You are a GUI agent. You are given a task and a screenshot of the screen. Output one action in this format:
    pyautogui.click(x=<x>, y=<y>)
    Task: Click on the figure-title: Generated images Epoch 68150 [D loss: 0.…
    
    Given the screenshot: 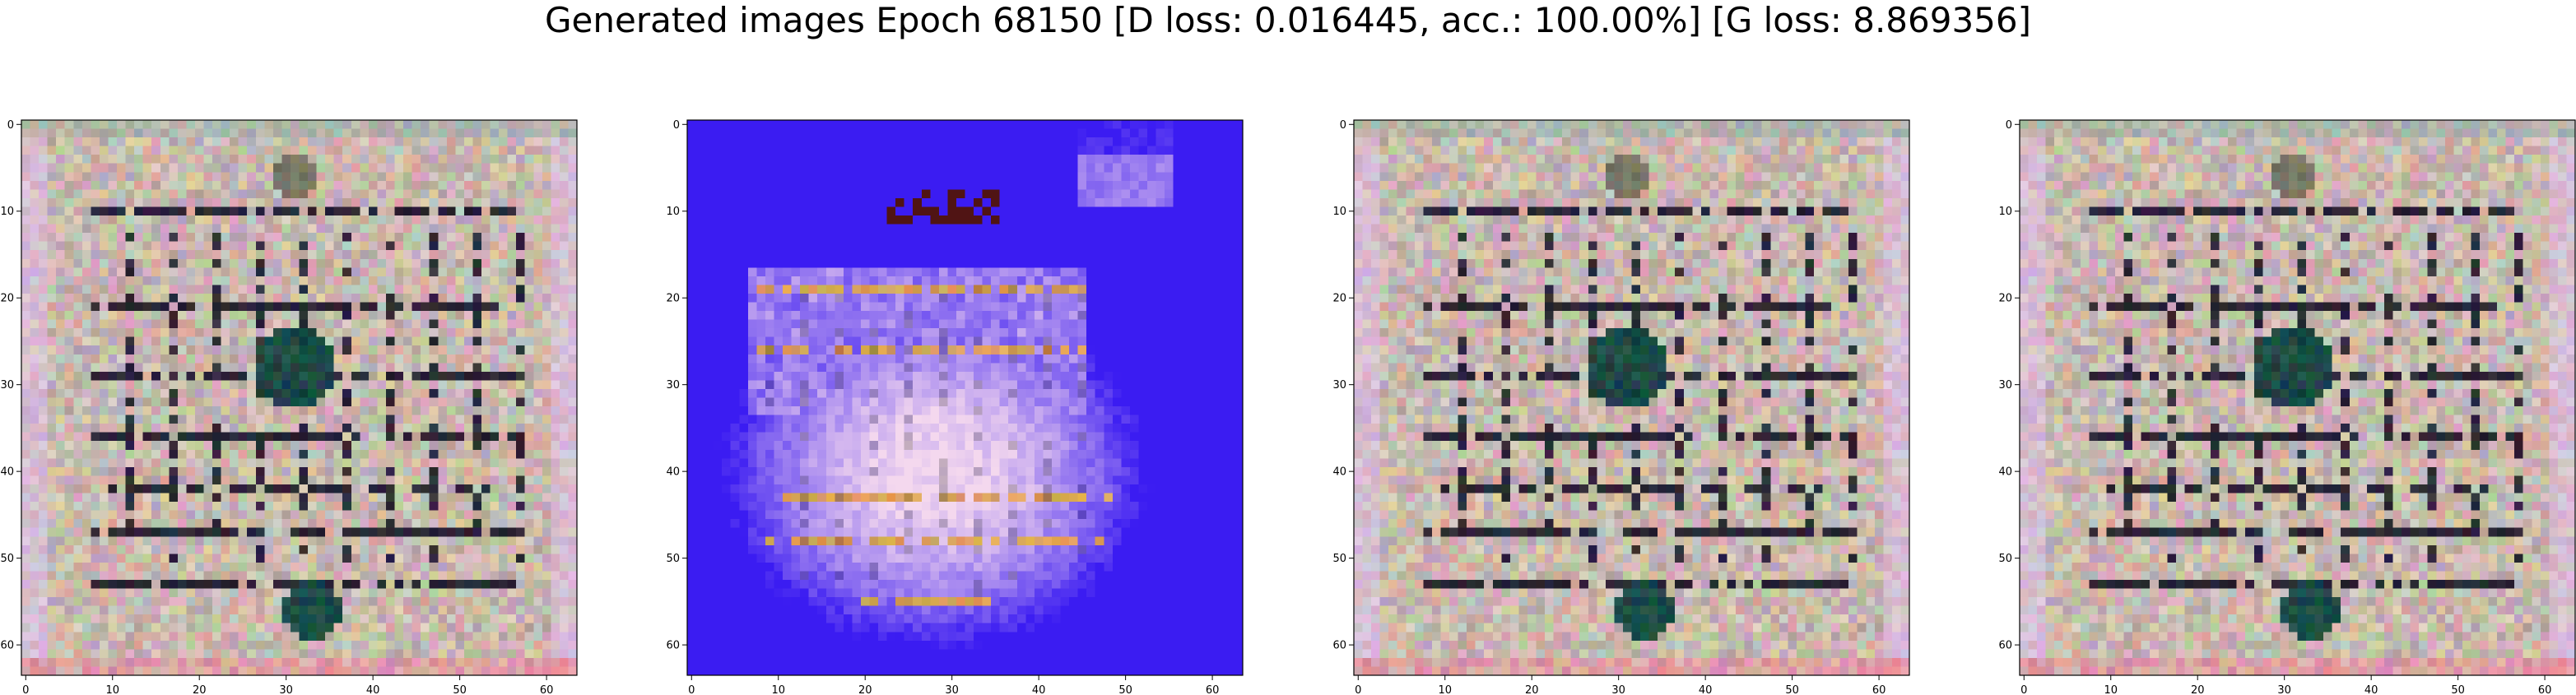 What is the action you would take?
    pyautogui.click(x=1288, y=20)
    